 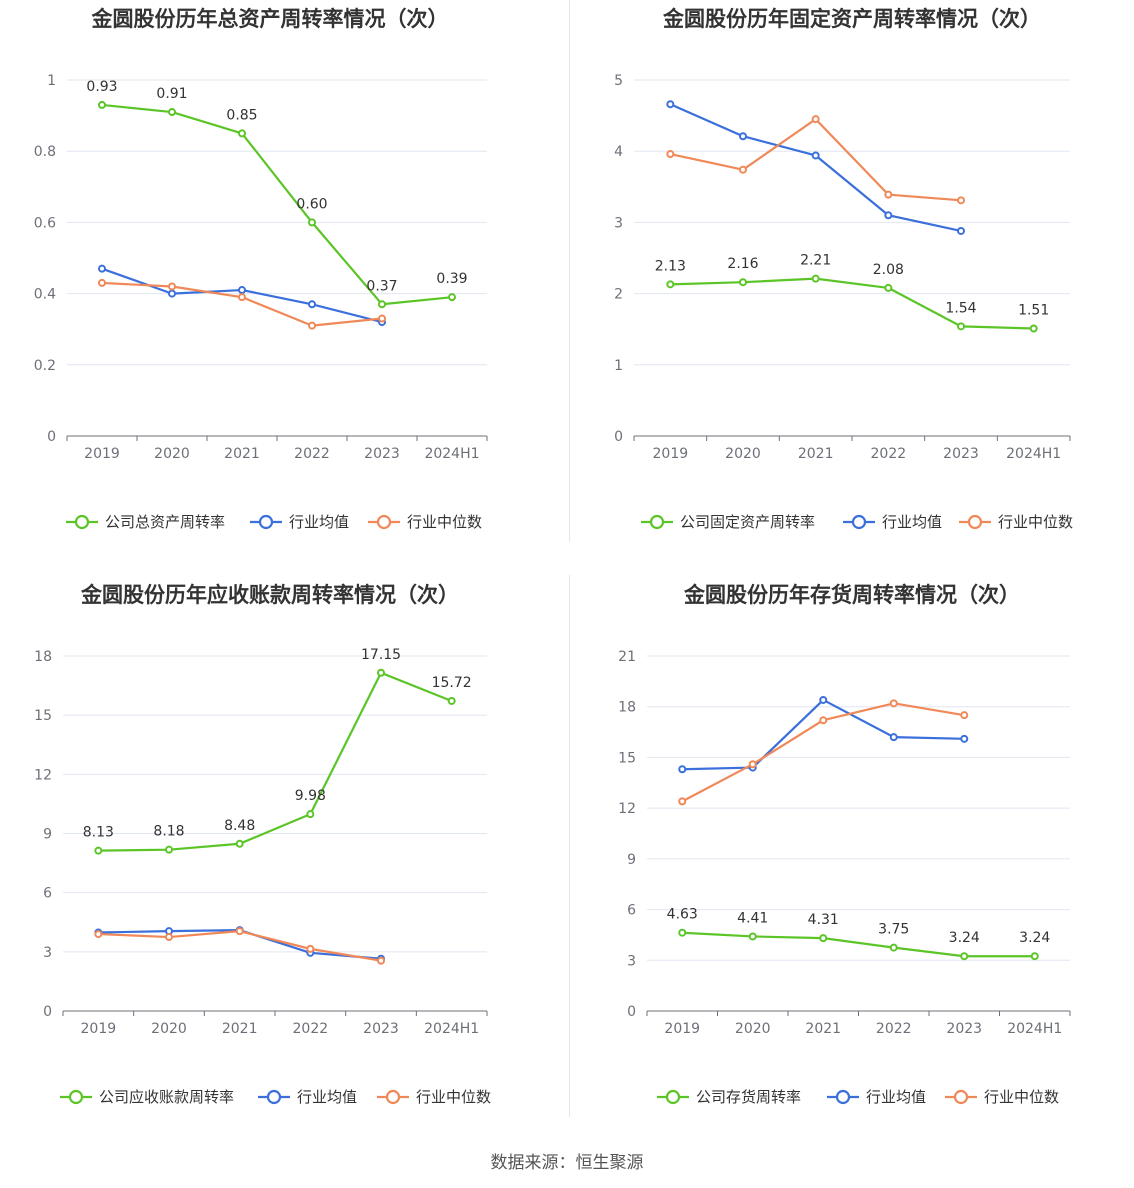 I want to click on legend-item: 公司固定资产周转率, so click(x=728, y=522).